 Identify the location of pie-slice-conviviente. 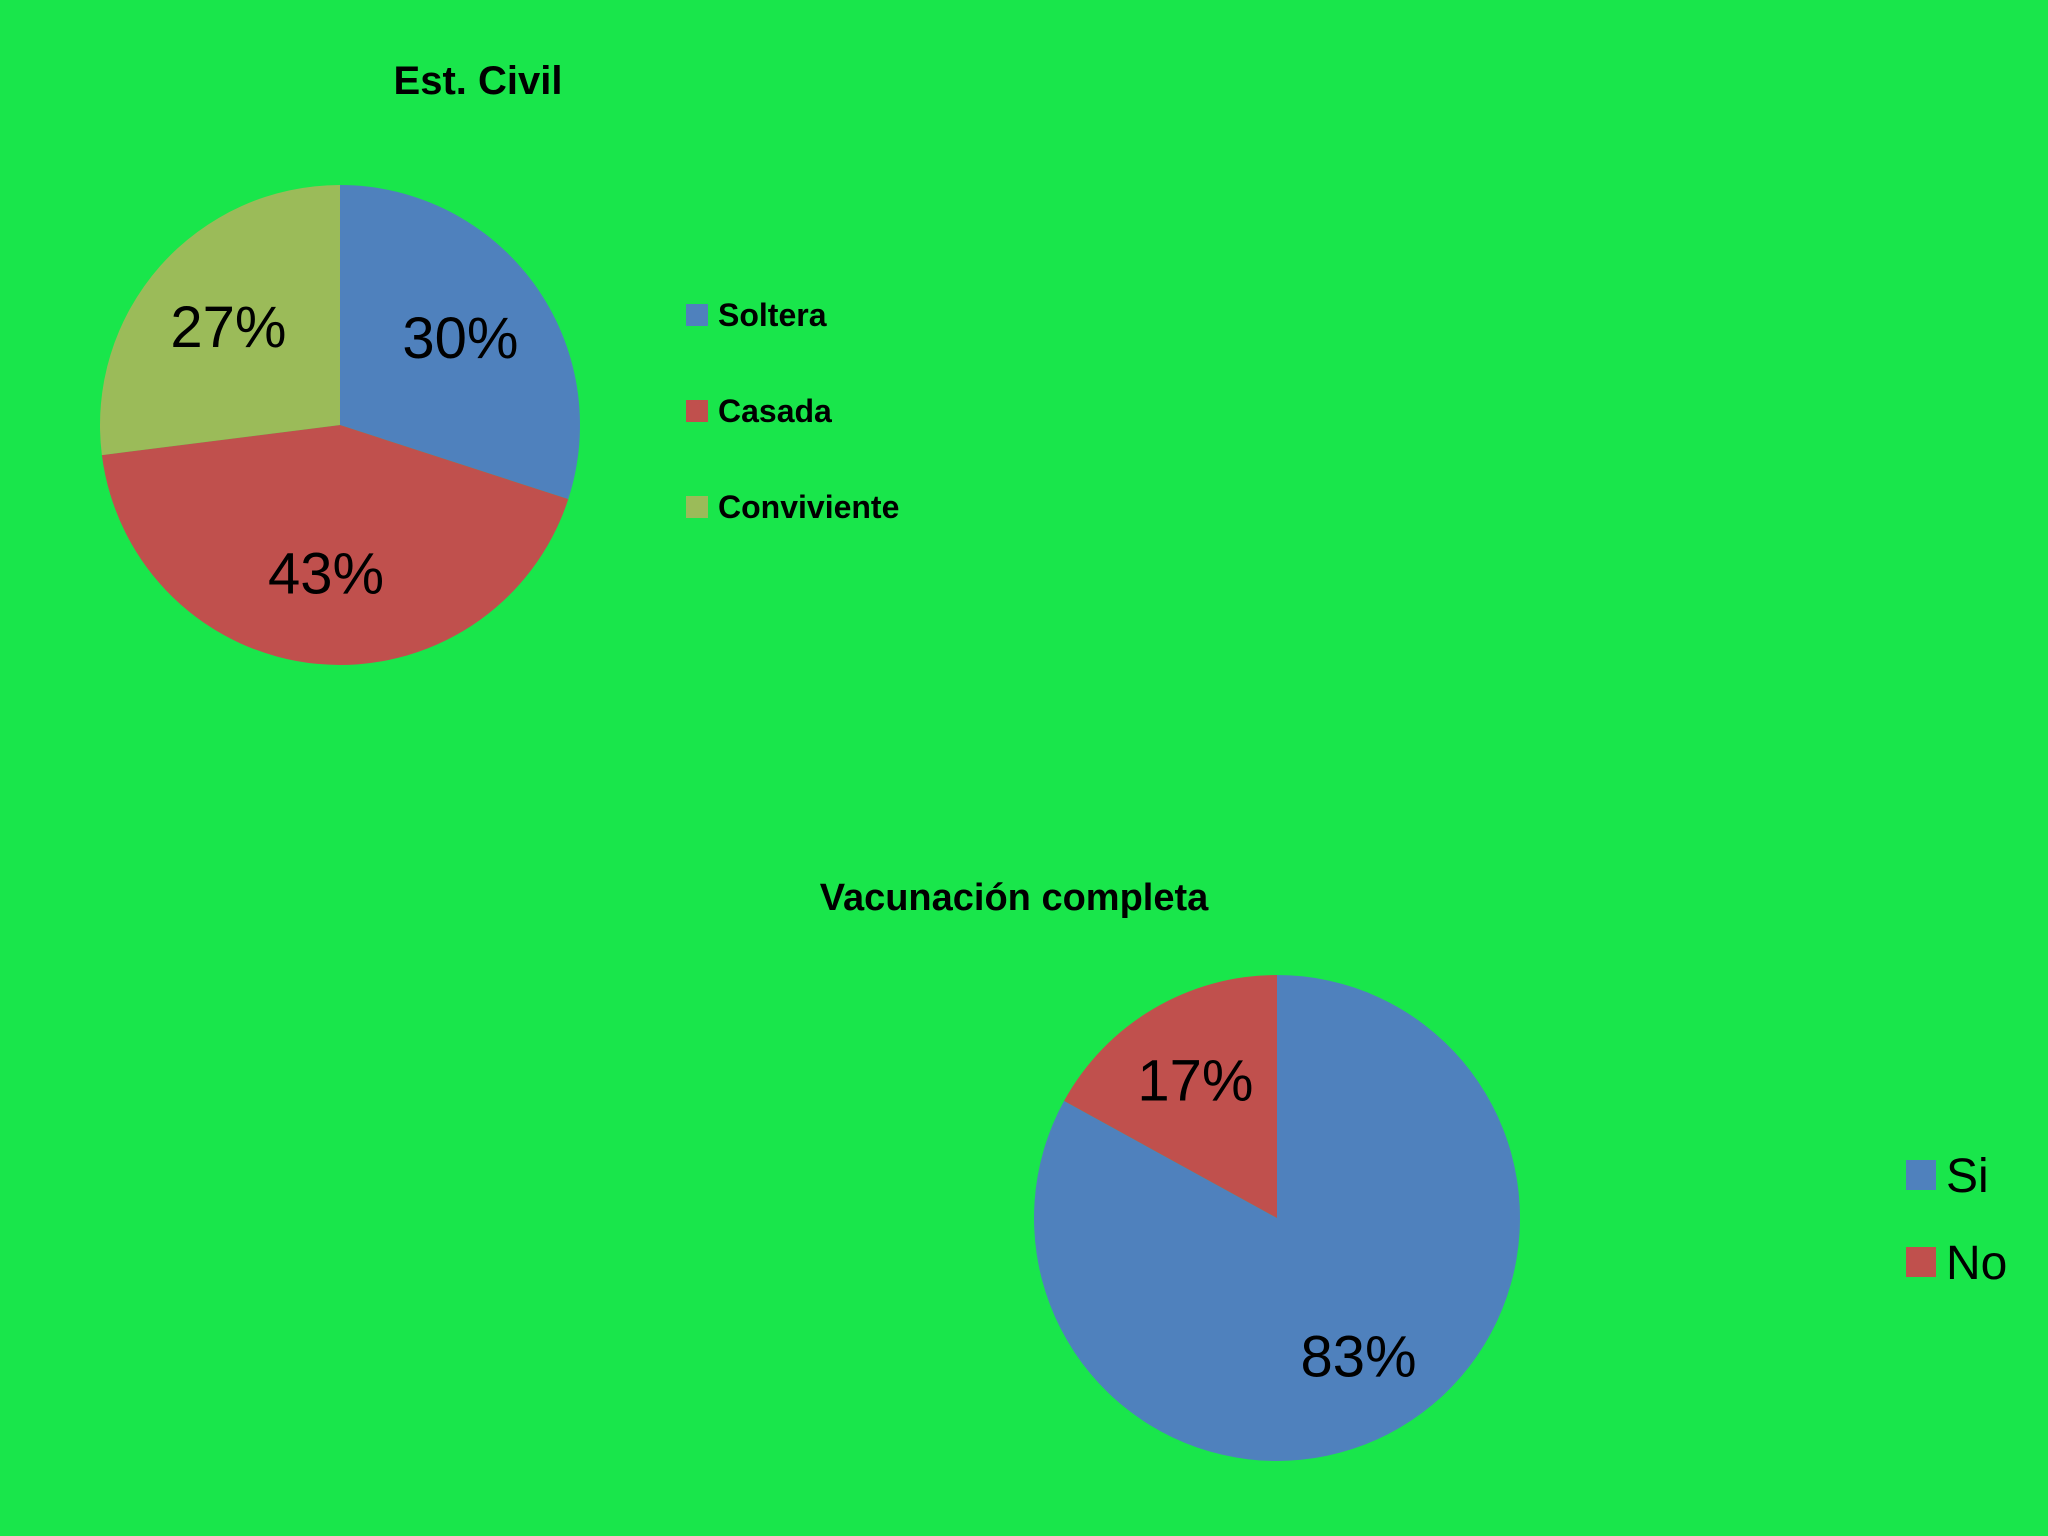
(220, 320).